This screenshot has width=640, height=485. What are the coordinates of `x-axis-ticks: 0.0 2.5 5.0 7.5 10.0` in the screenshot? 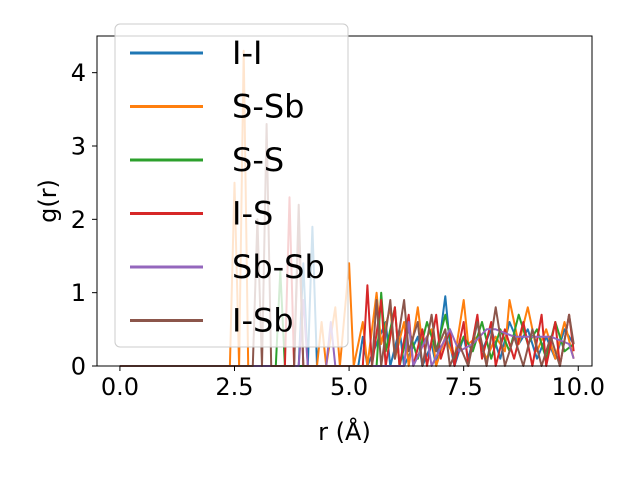 It's located at (353, 383).